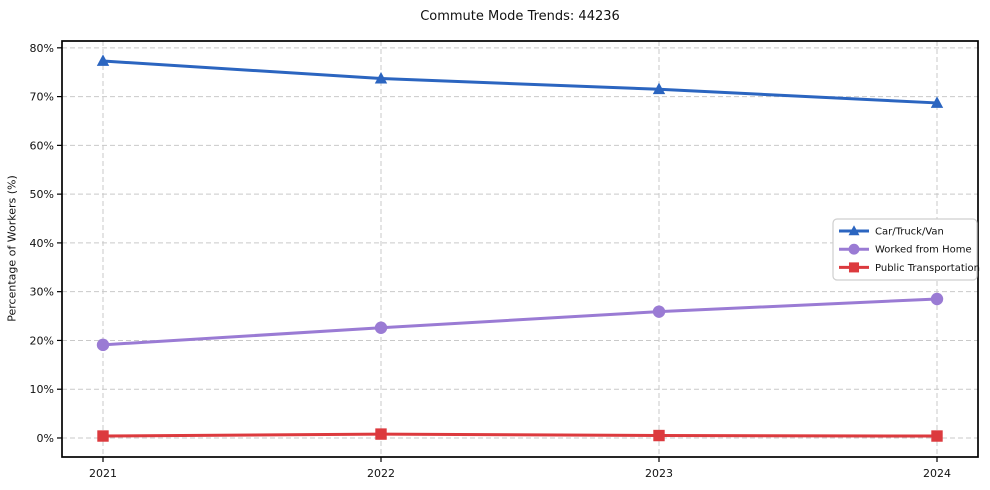  Describe the element at coordinates (927, 268) in the screenshot. I see `legend-label-public-transportation: Public Transportation` at that location.